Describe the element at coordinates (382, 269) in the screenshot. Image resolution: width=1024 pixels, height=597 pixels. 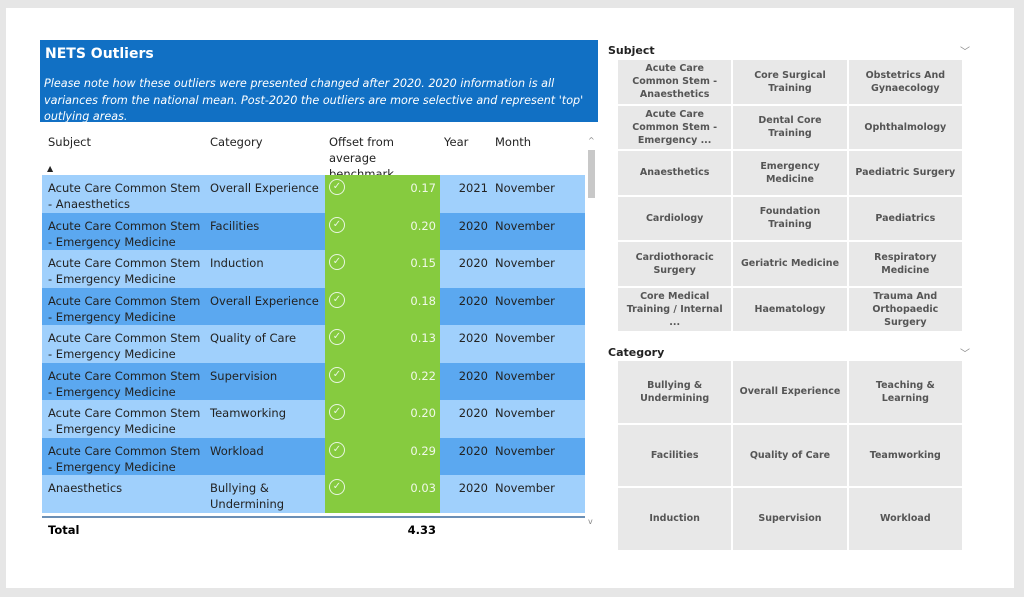
I see `cell-offset: ✓ 0.15` at that location.